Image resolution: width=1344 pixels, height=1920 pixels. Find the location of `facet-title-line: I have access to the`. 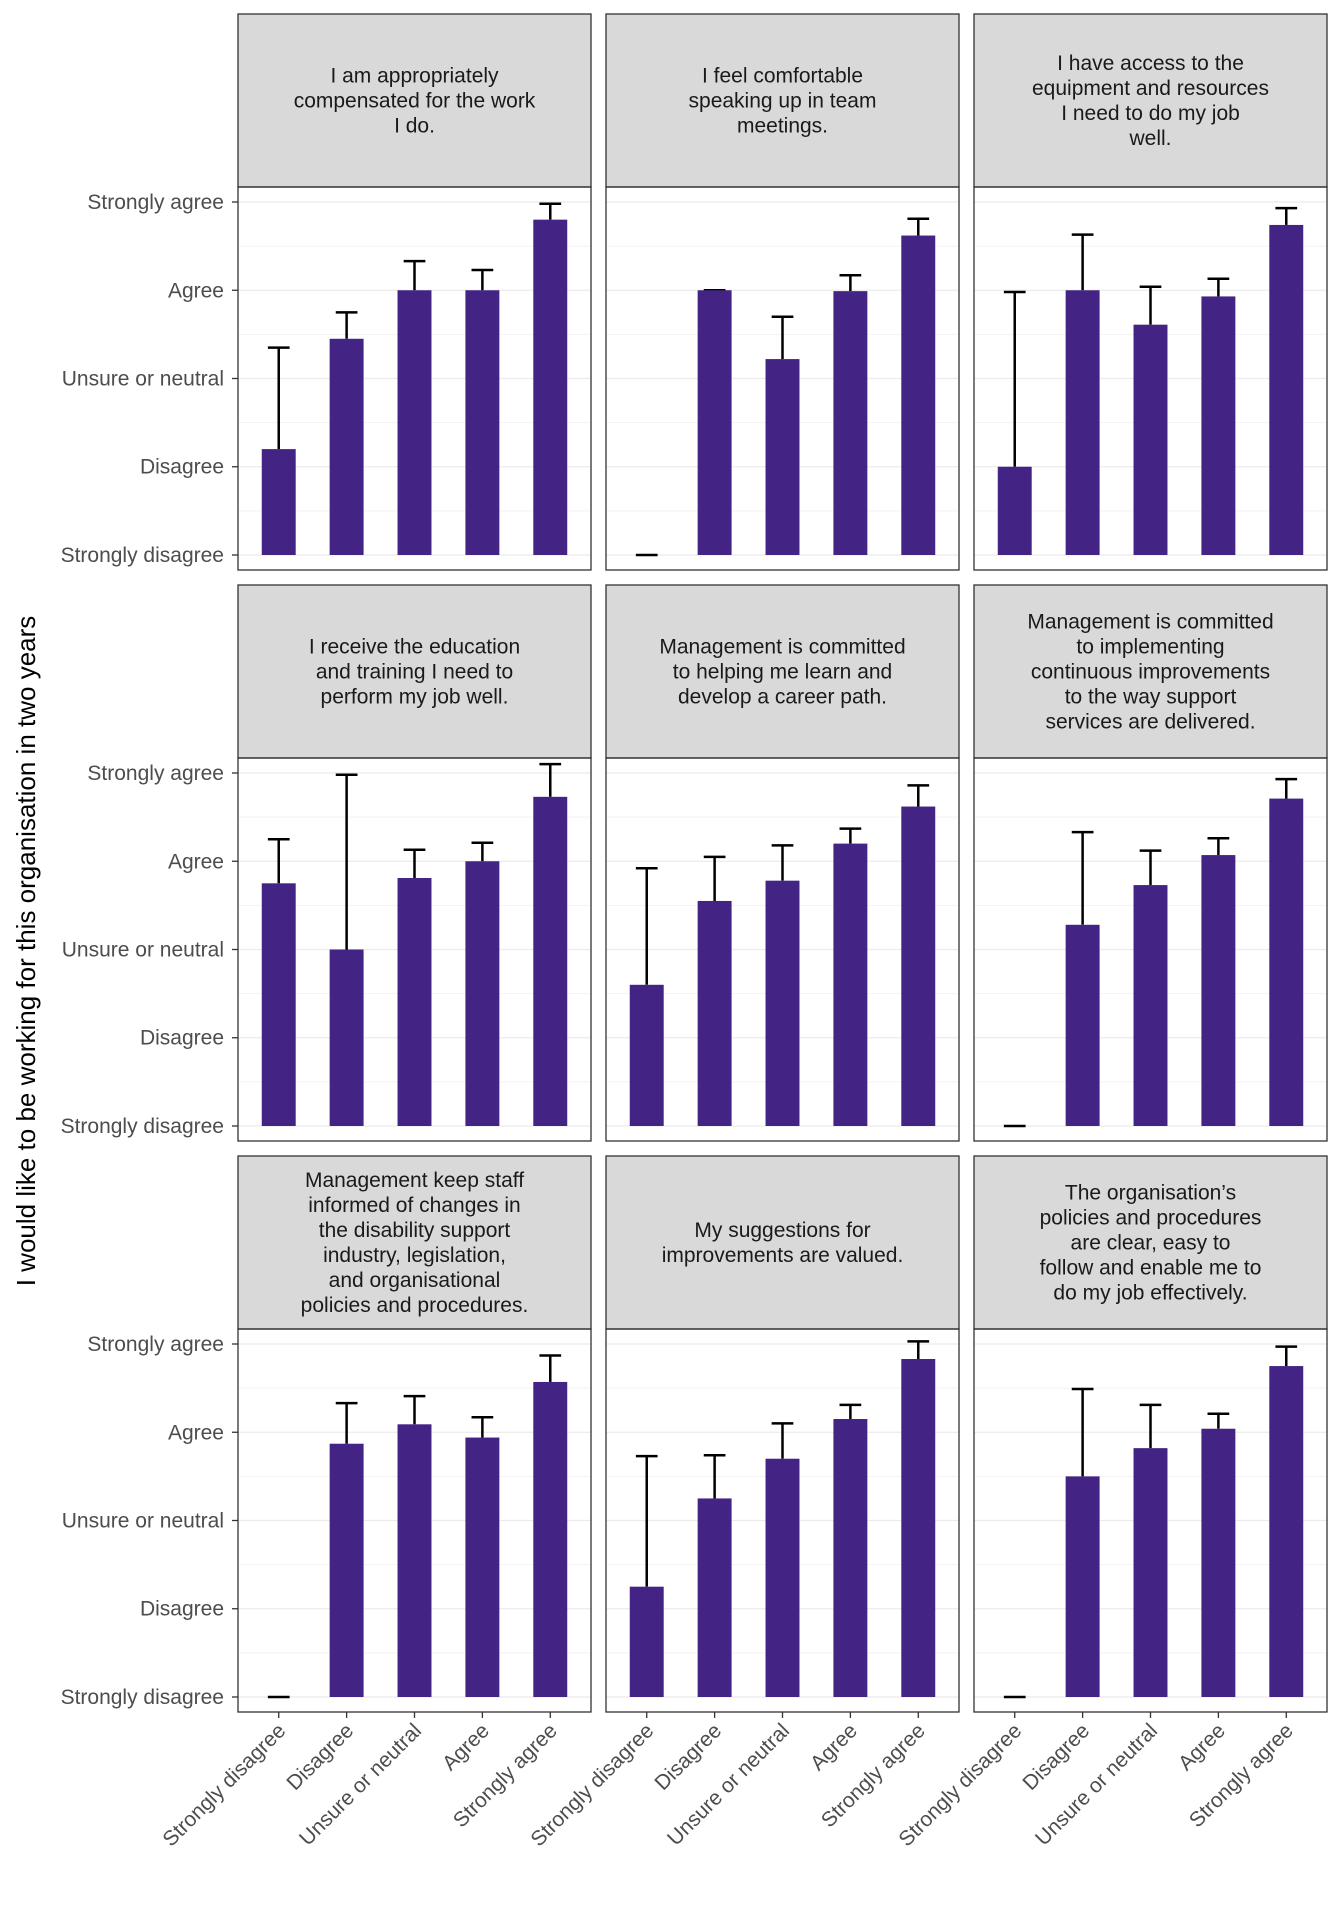

facet-title-line: I have access to the is located at coordinates (1150, 63).